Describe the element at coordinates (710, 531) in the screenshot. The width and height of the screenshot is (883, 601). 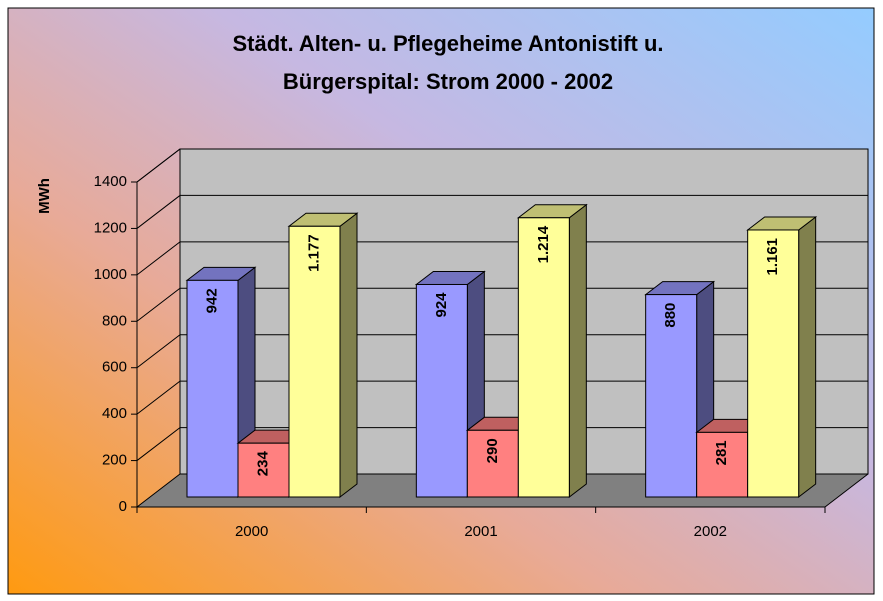
I see `x-tick-label: 2002` at that location.